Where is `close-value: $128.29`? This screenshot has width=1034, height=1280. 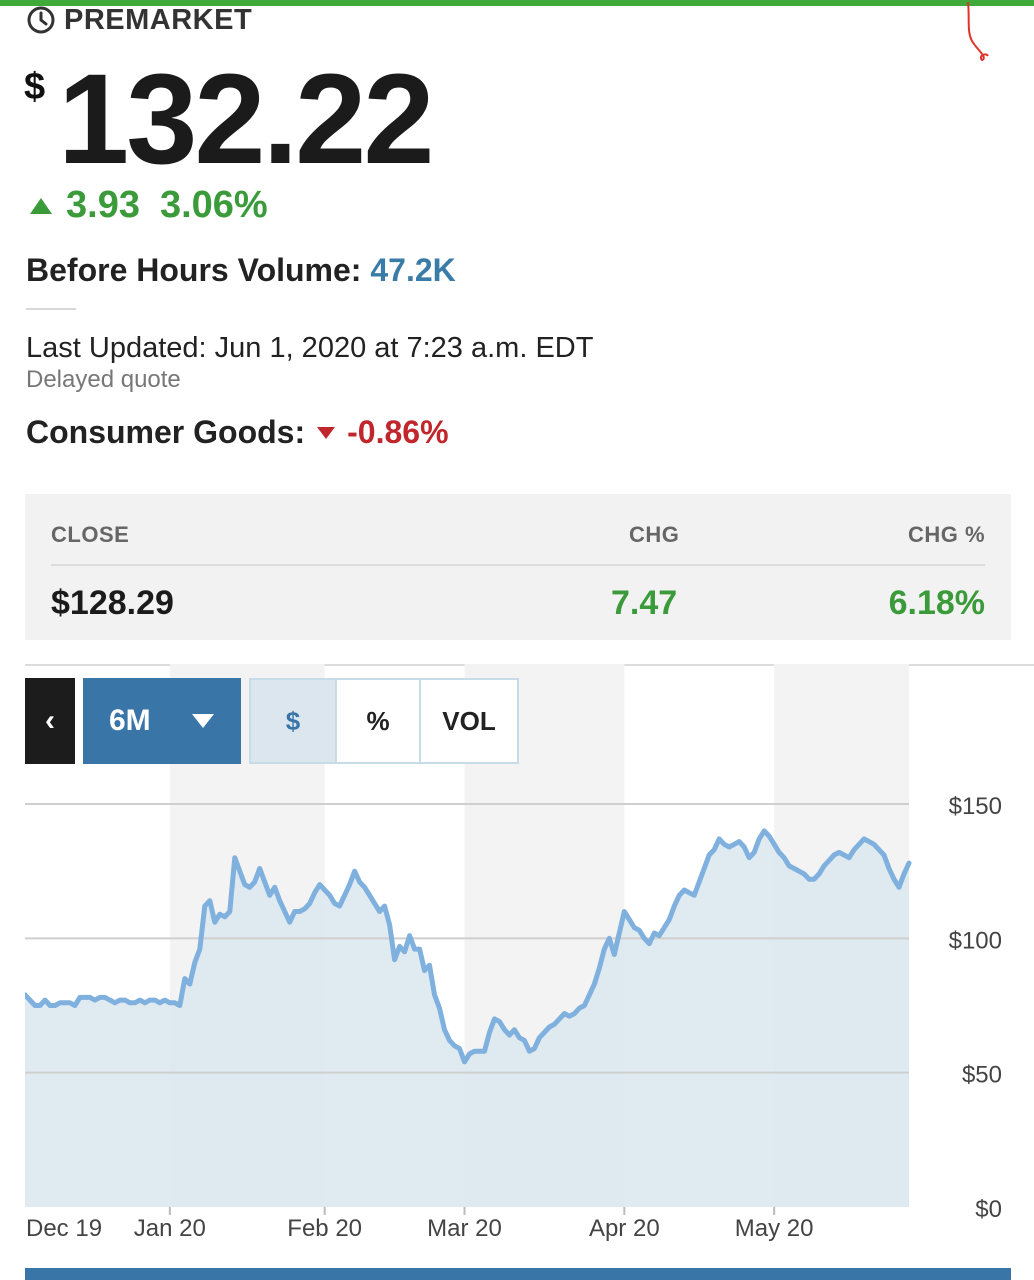
close-value: $128.29 is located at coordinates (112, 603).